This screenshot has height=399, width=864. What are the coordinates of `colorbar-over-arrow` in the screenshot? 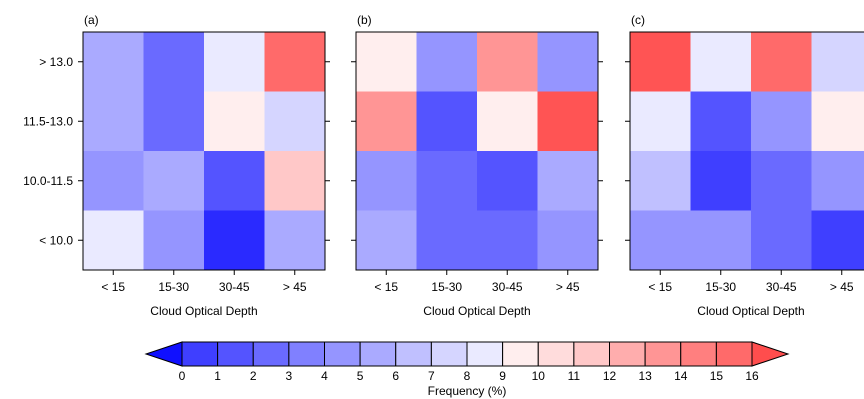 It's located at (770, 354).